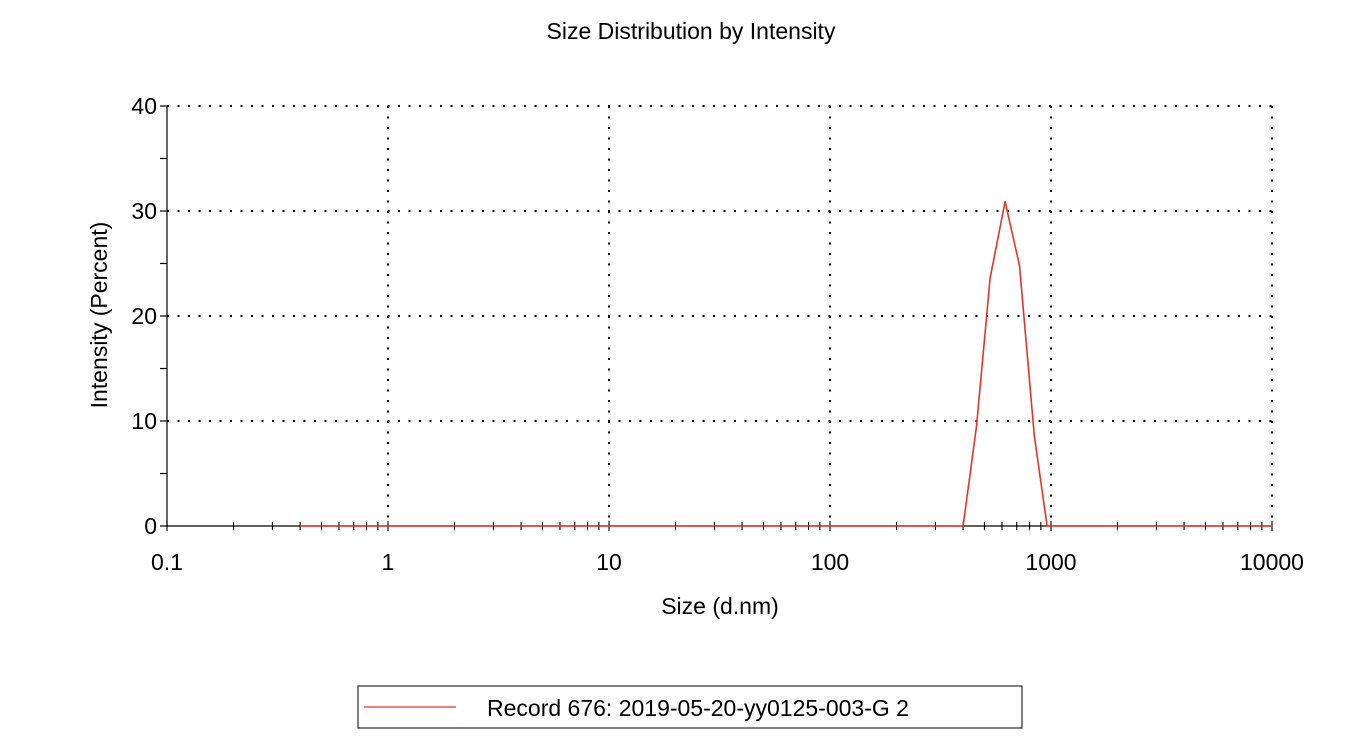  Describe the element at coordinates (1050, 562) in the screenshot. I see `x-tick-label: 1000` at that location.